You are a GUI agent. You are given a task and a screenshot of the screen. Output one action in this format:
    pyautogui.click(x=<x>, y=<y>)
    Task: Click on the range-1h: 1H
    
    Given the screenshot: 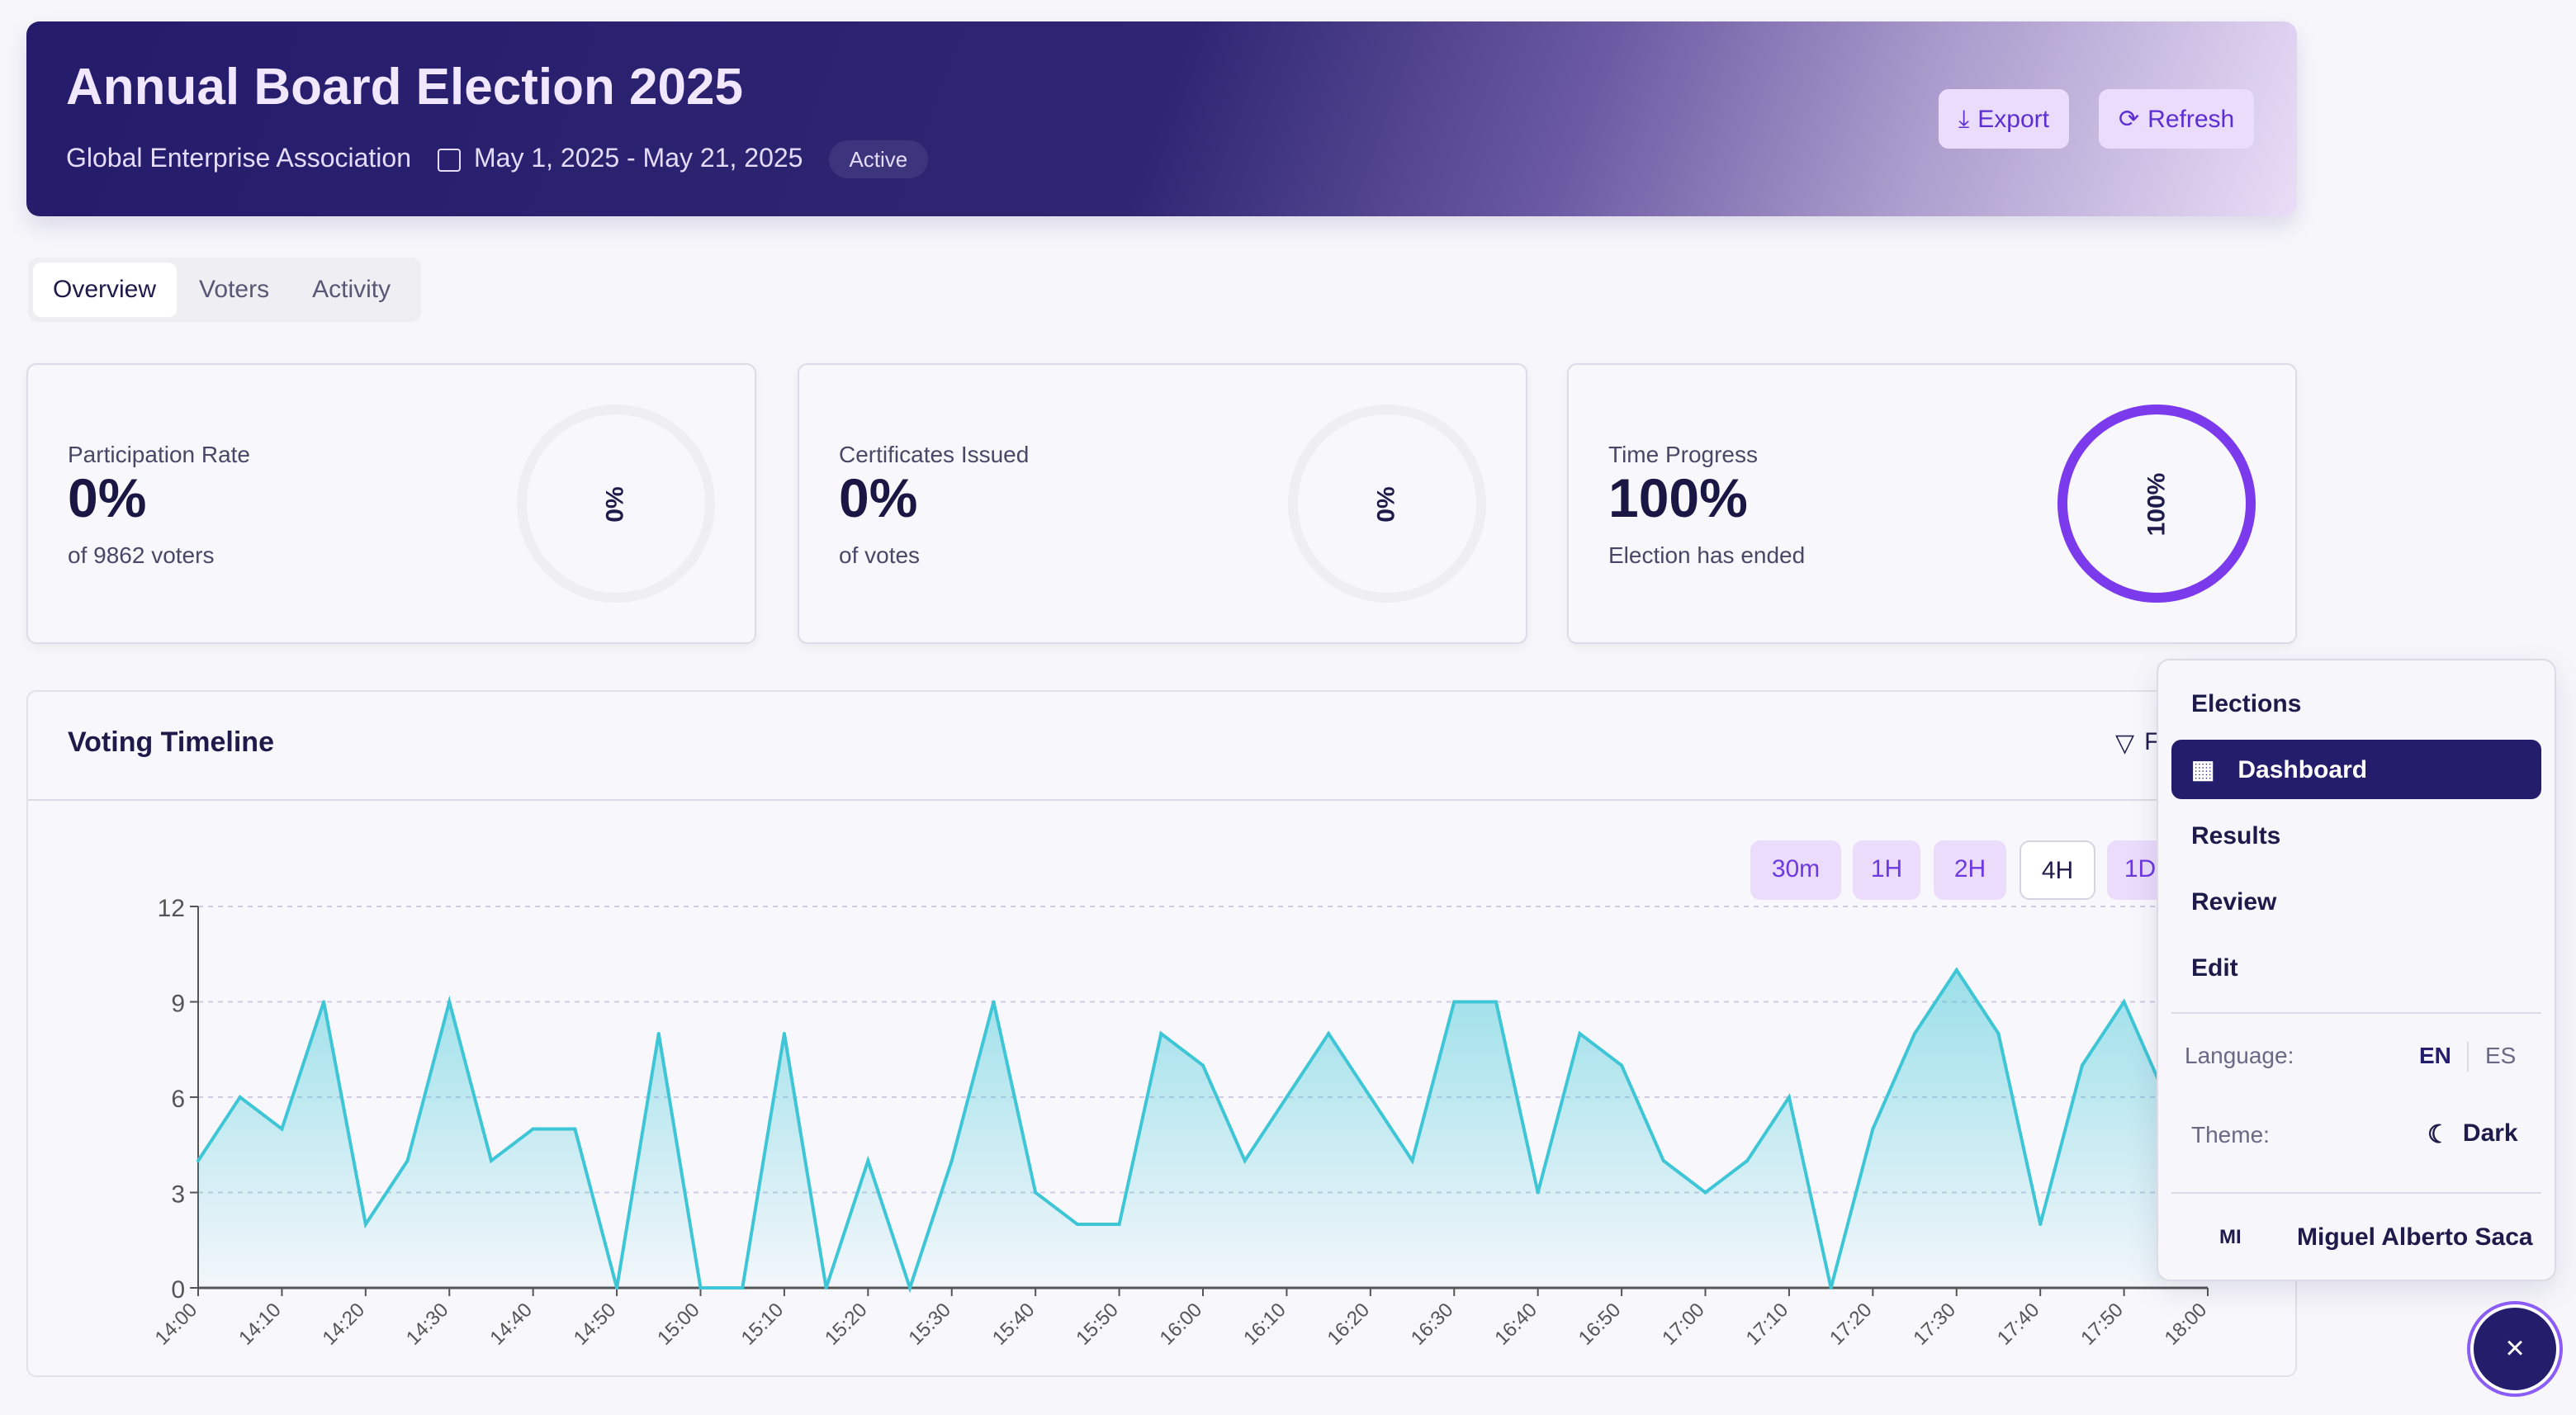 What is the action you would take?
    pyautogui.click(x=1886, y=870)
    